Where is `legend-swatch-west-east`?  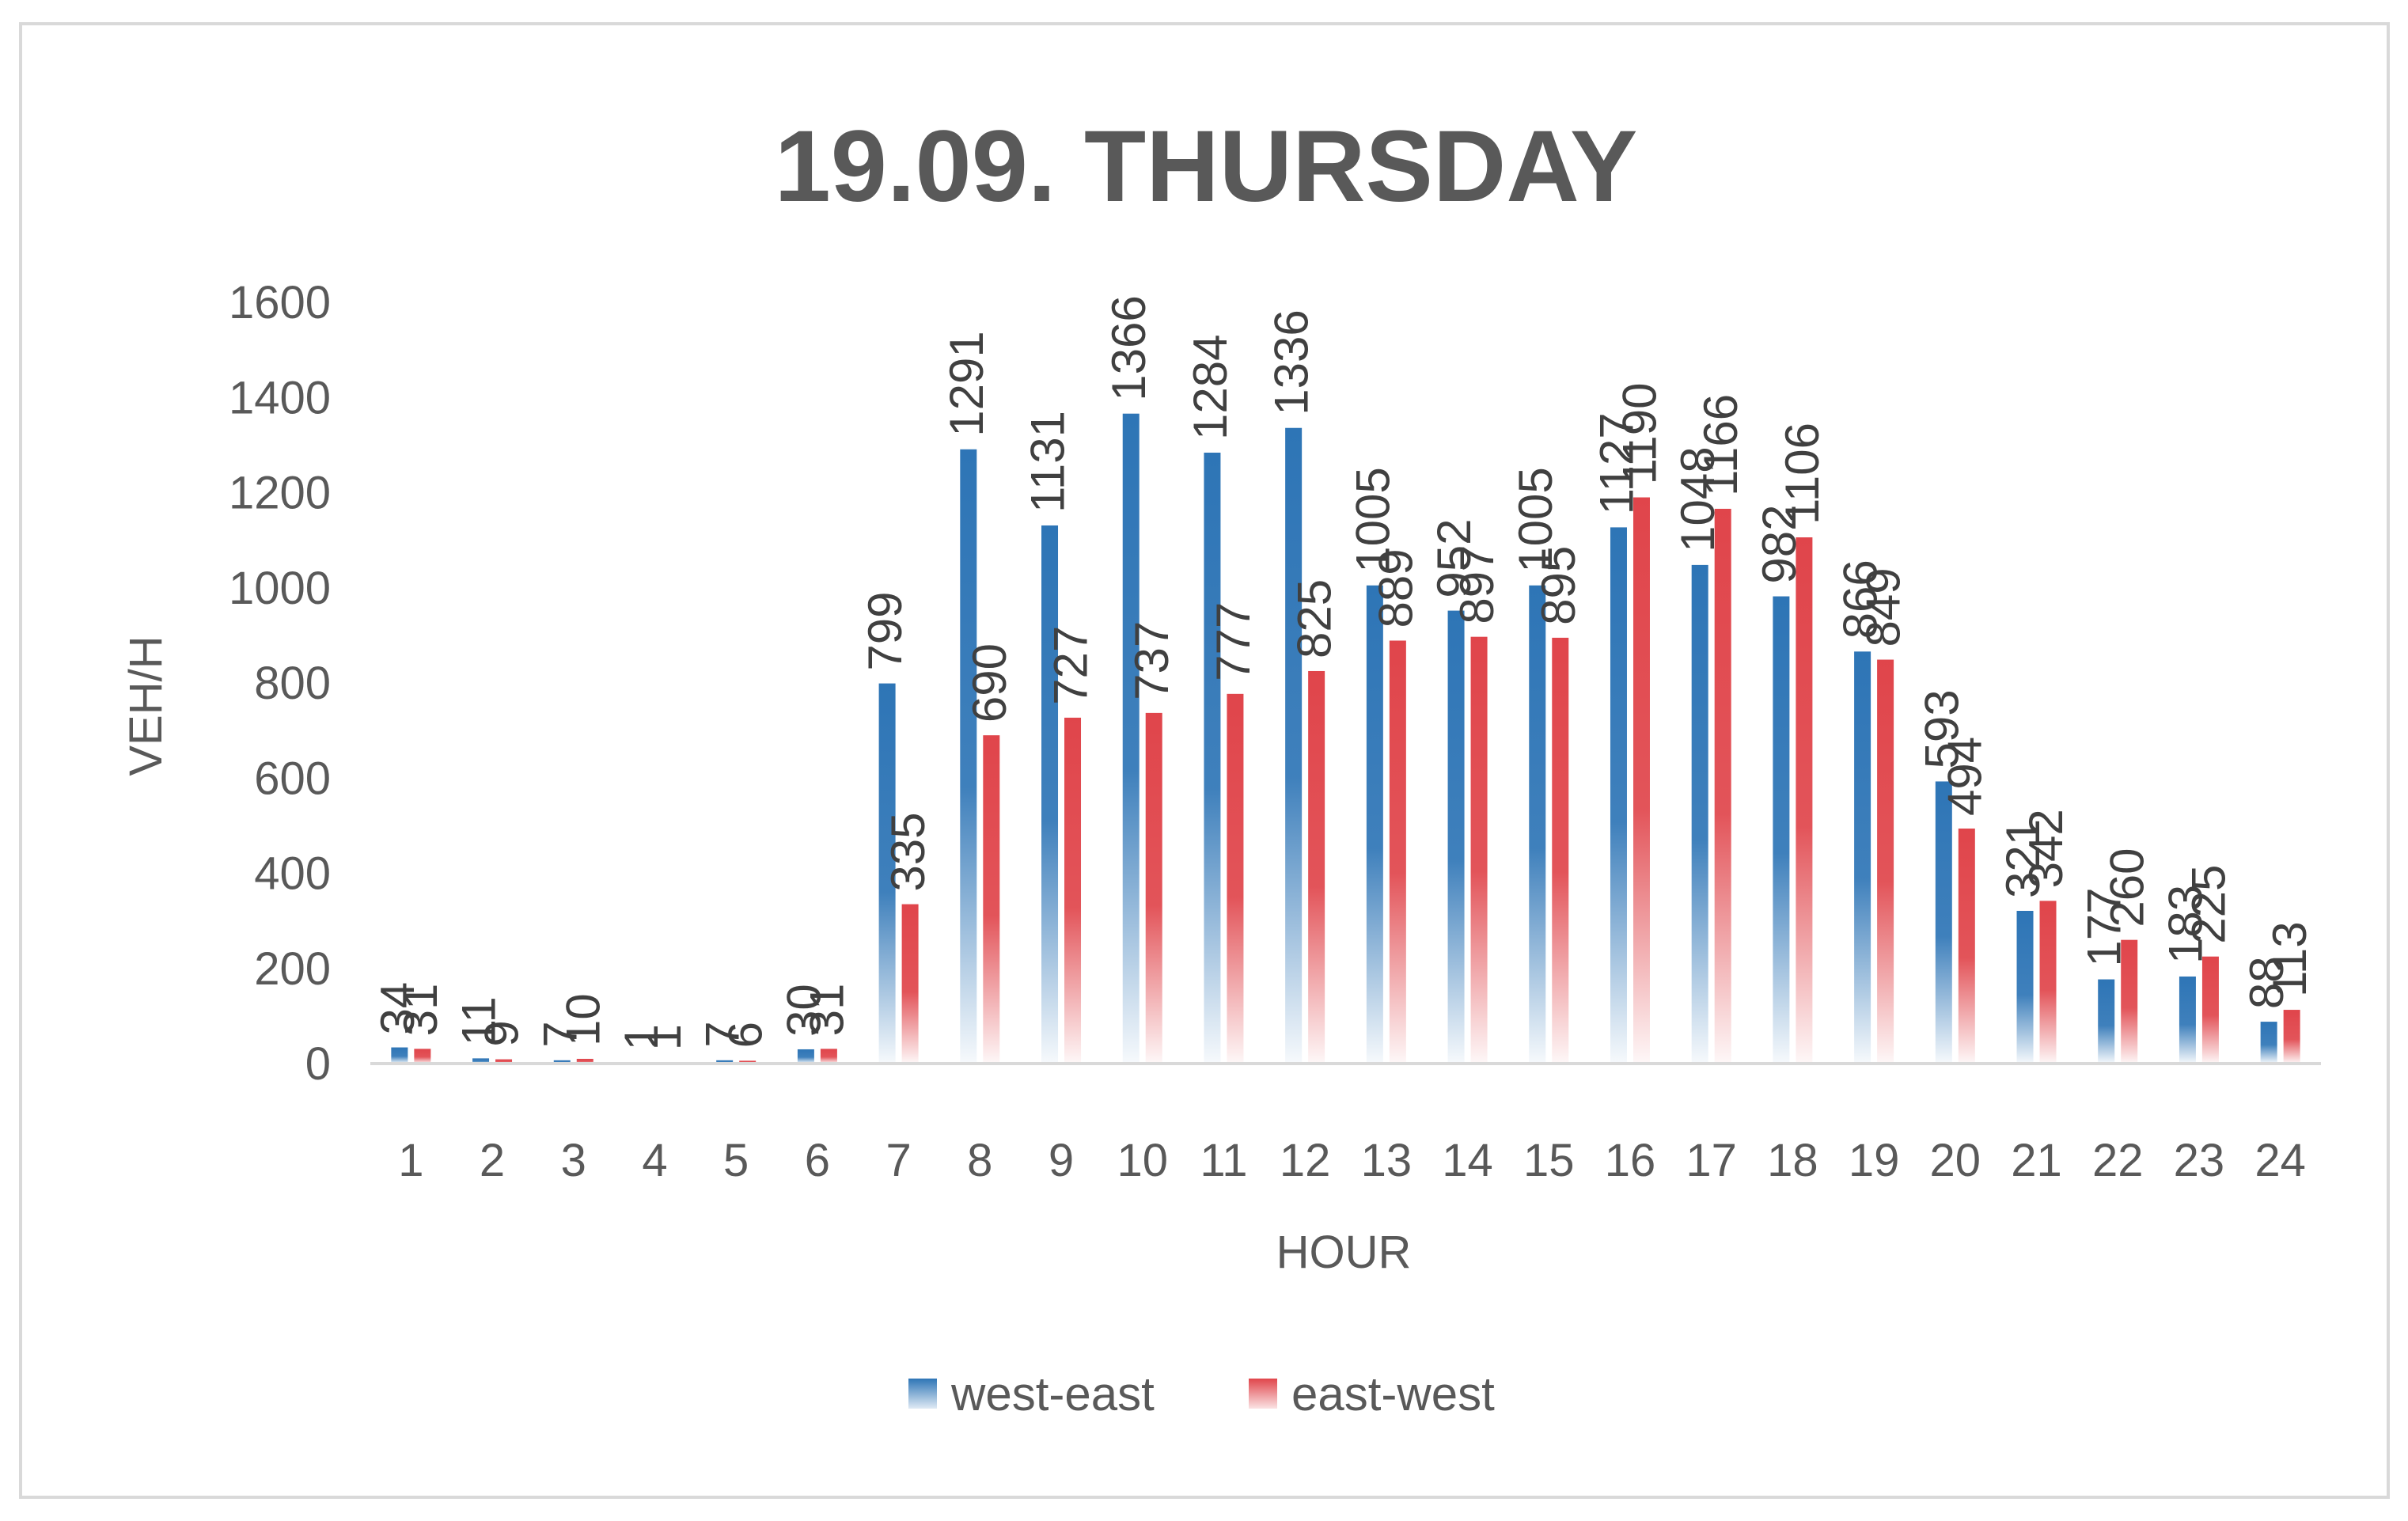
legend-swatch-west-east is located at coordinates (922, 1394).